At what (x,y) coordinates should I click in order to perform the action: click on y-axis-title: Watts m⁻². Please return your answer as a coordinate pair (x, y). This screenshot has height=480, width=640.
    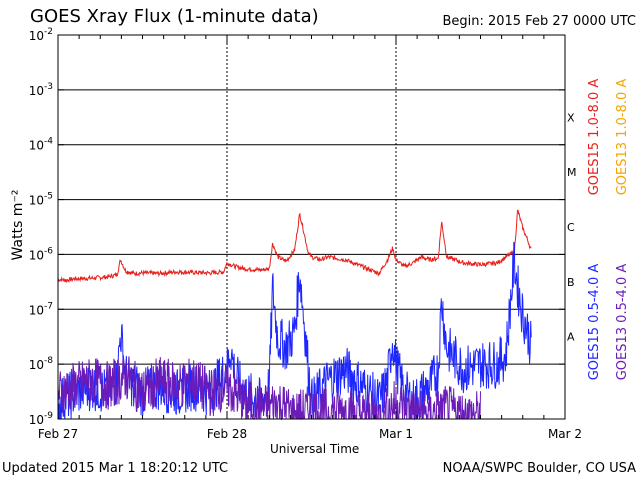
    Looking at the image, I should click on (18, 225).